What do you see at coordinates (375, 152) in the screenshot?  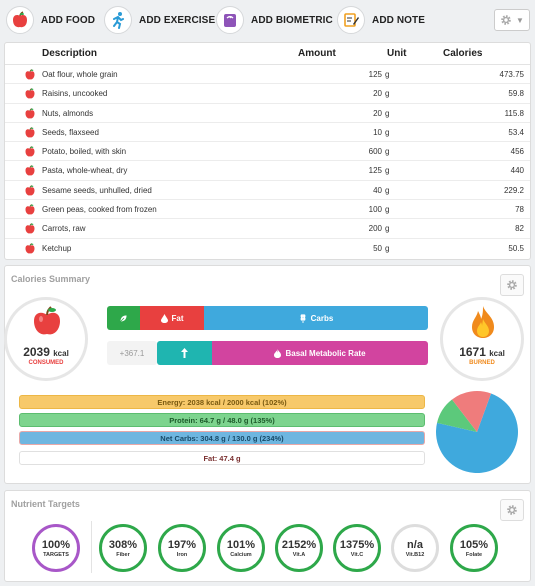 I see `food-amount: 600` at bounding box center [375, 152].